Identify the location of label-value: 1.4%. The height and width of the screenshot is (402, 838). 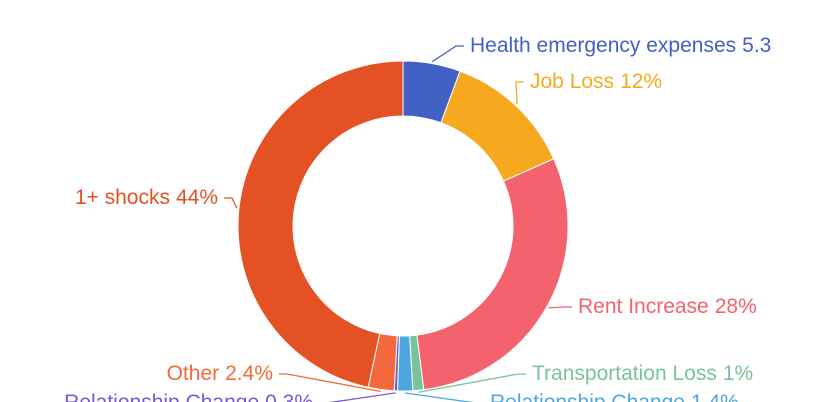
(715, 396).